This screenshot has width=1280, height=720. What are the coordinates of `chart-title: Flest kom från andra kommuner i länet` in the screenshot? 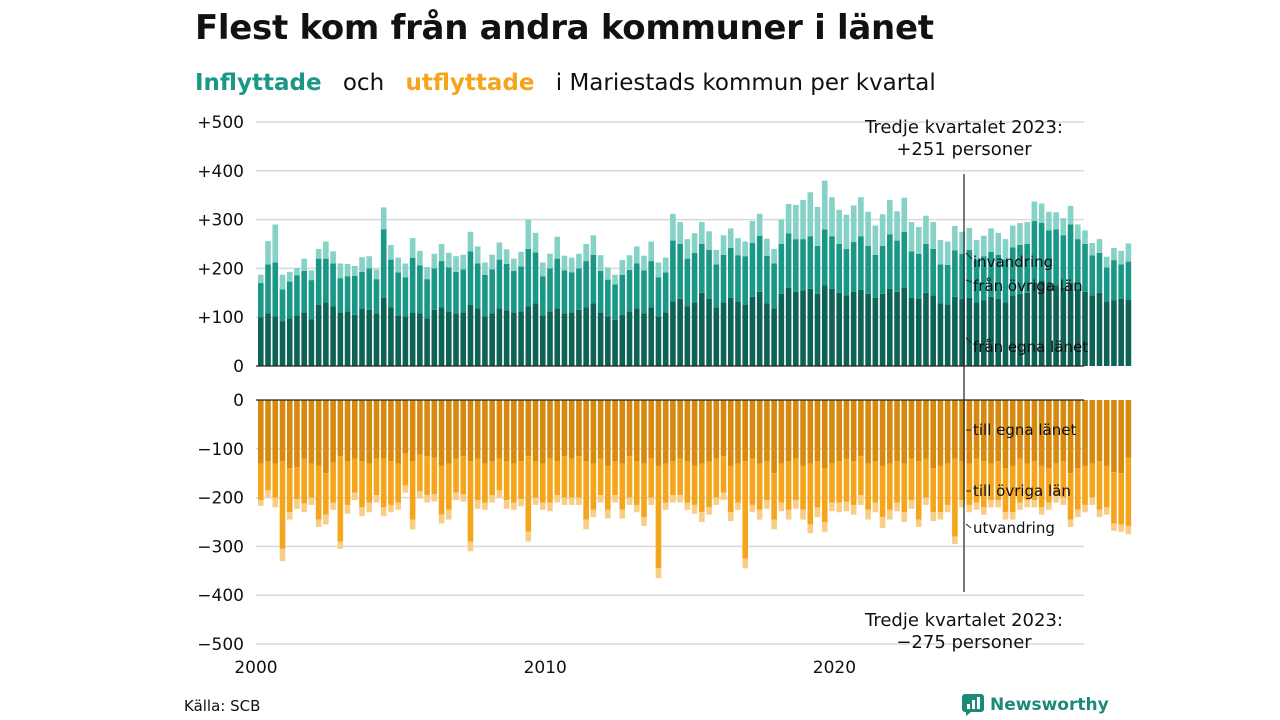 It's located at (564, 28).